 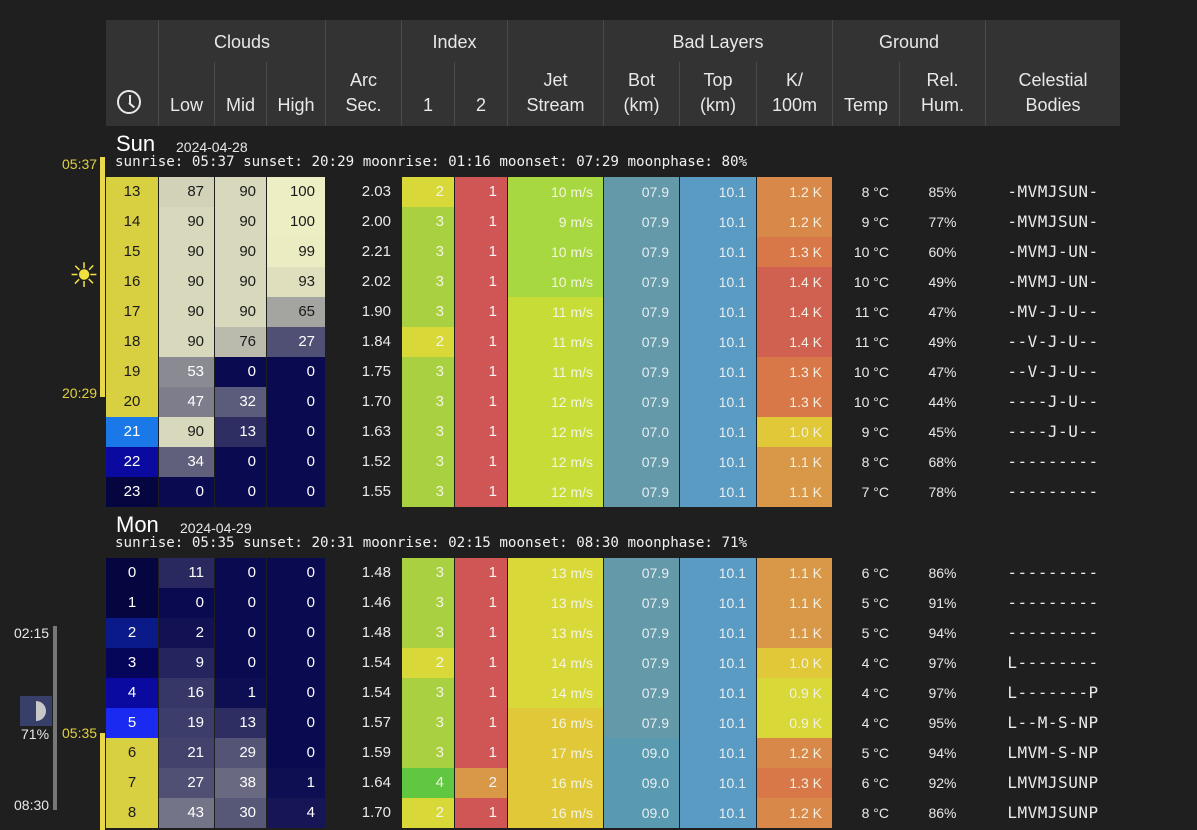 I want to click on cell-hum: 78%, so click(x=942, y=492).